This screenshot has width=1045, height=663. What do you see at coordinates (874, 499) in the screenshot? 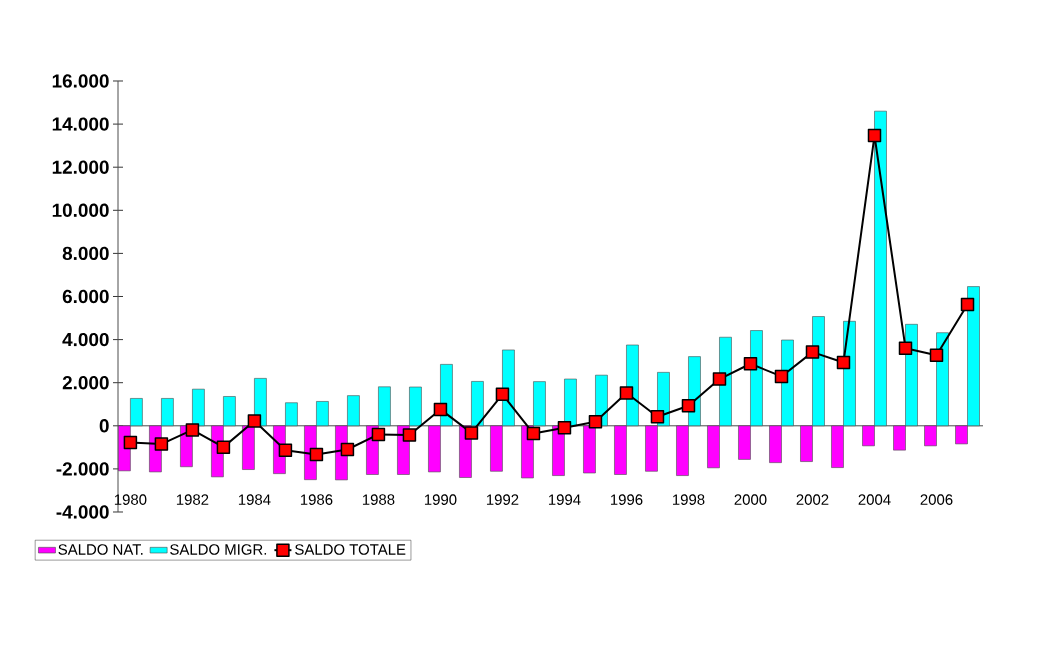
I see `x-tick-label: 2004` at bounding box center [874, 499].